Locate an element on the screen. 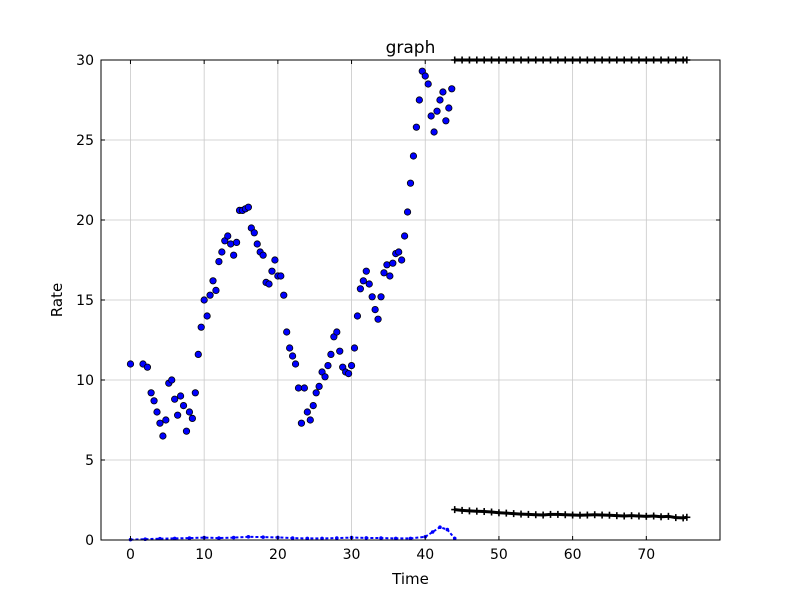  x-tick-label: 30 is located at coordinates (352, 555).